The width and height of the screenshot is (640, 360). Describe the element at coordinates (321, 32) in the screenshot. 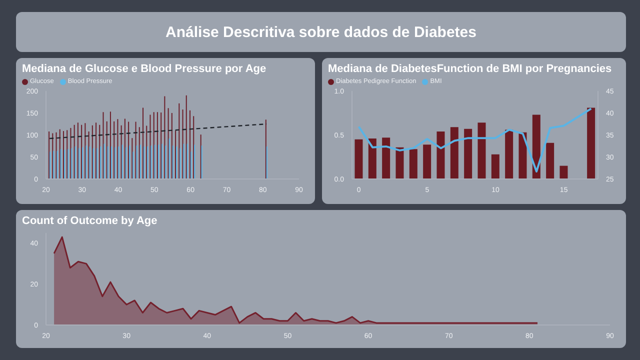

I see `text: Análise Descritiva sobre dados de Diabetes` at that location.